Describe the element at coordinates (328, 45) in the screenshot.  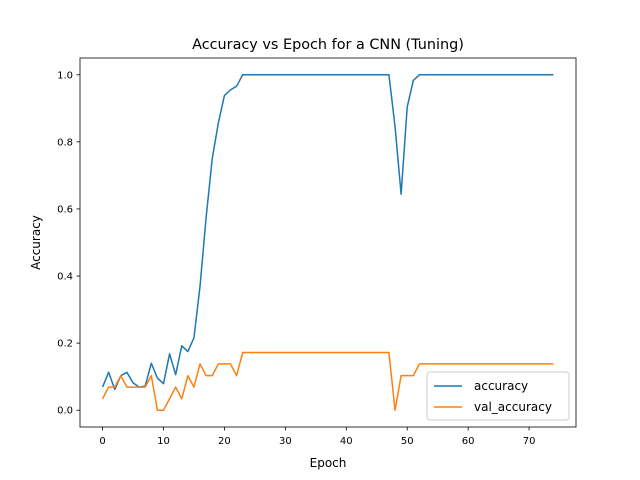
I see `chart-title: Accuracy vs Epoch for a CNN (Tuning)` at that location.